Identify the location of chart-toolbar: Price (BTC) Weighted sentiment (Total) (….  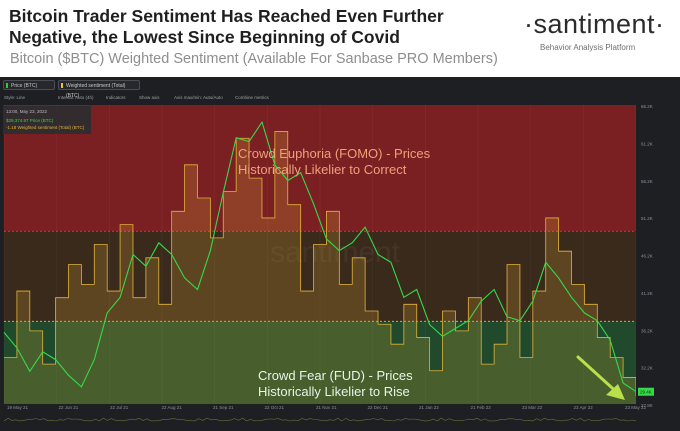
(340, 91).